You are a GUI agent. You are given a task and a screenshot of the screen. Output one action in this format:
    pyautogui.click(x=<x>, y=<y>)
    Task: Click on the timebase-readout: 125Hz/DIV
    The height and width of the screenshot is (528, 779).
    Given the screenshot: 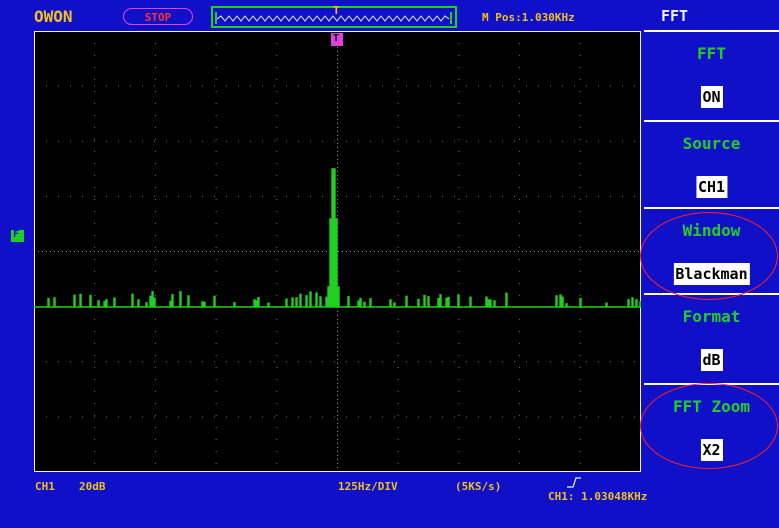 What is the action you would take?
    pyautogui.click(x=368, y=486)
    